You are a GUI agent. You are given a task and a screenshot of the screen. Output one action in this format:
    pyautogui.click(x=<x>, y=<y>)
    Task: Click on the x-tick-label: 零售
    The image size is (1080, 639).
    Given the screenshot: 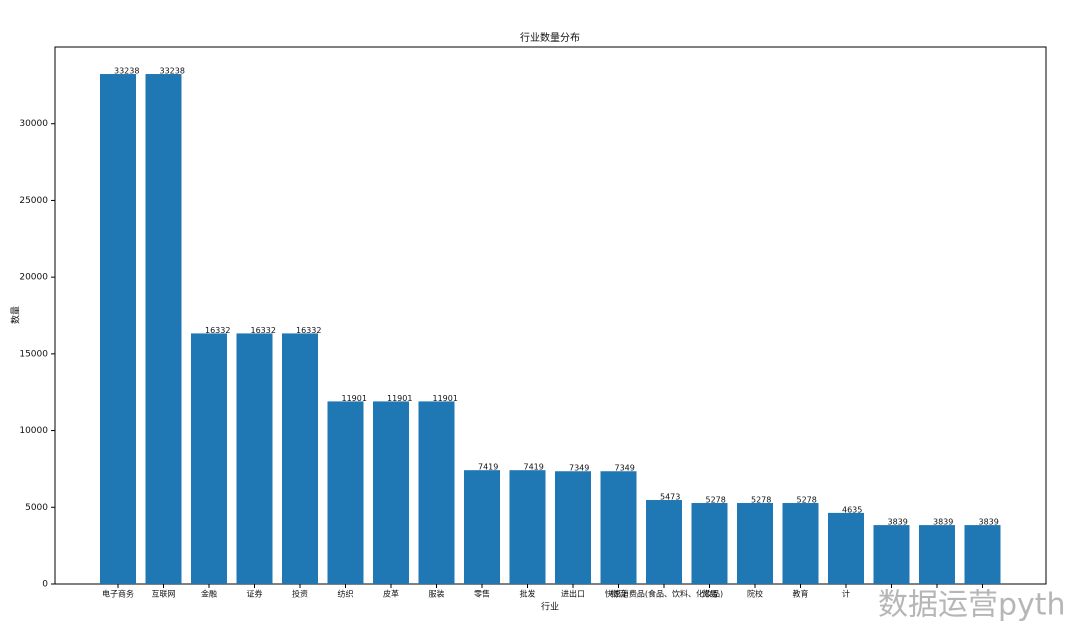 What is the action you would take?
    pyautogui.click(x=482, y=594)
    